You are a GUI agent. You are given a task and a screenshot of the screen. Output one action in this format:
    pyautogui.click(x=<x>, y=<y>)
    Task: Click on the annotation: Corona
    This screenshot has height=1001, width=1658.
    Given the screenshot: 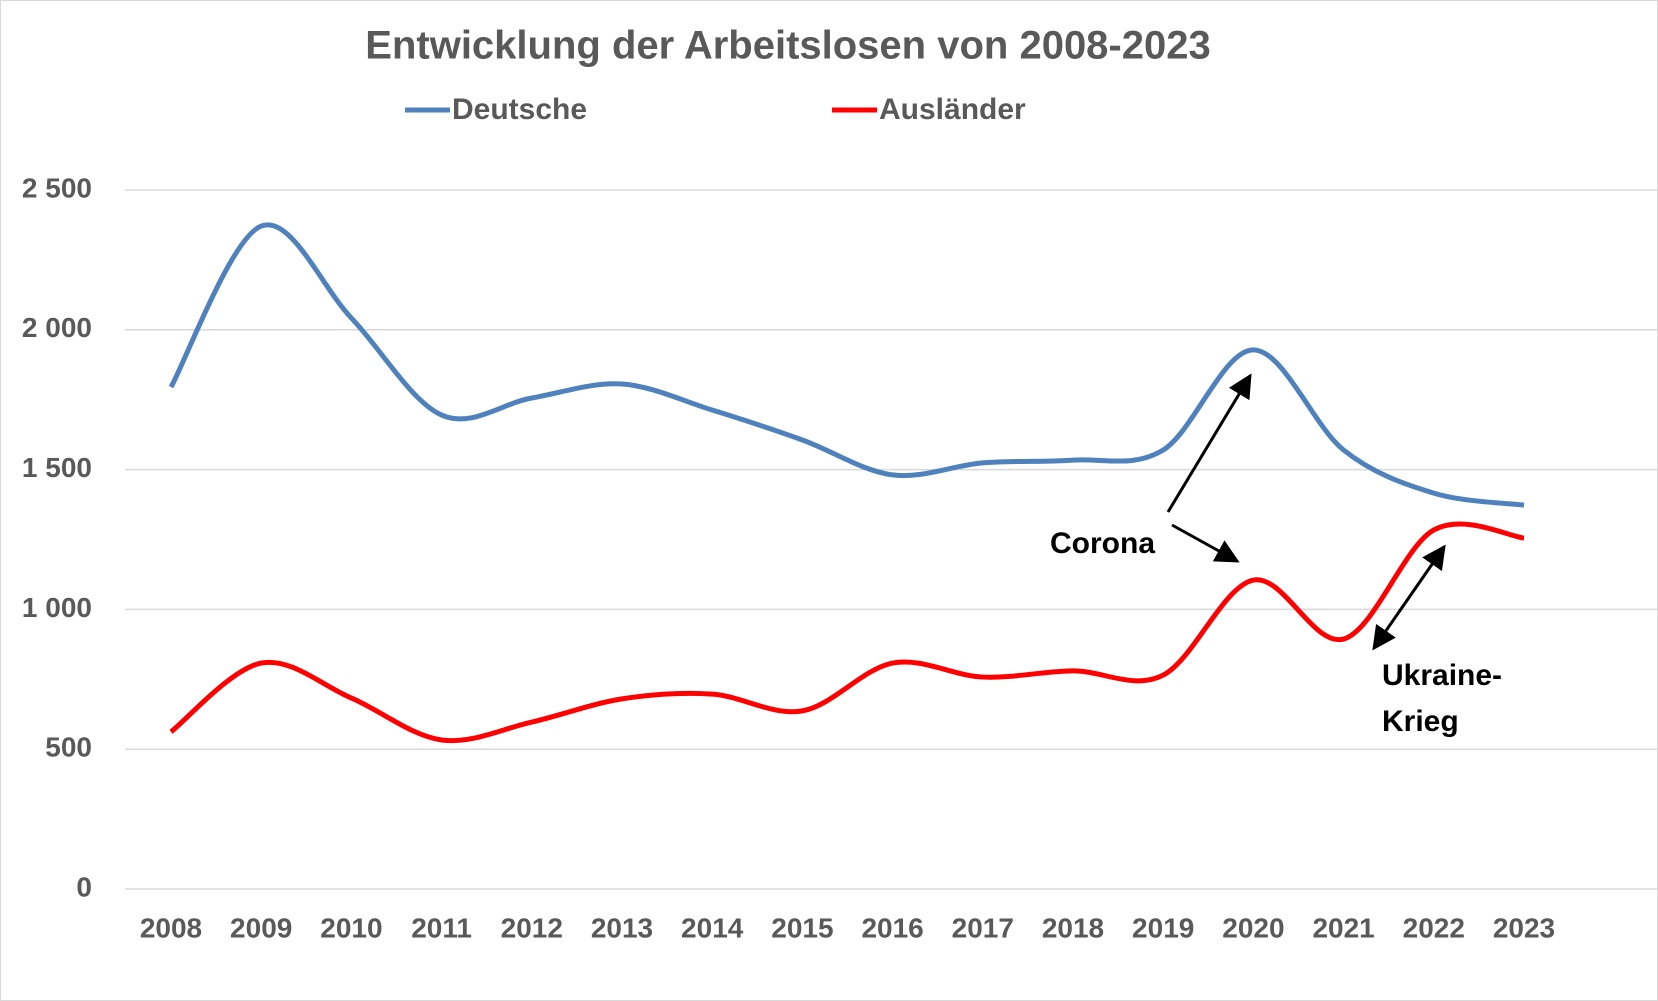 What is the action you would take?
    pyautogui.click(x=1102, y=543)
    